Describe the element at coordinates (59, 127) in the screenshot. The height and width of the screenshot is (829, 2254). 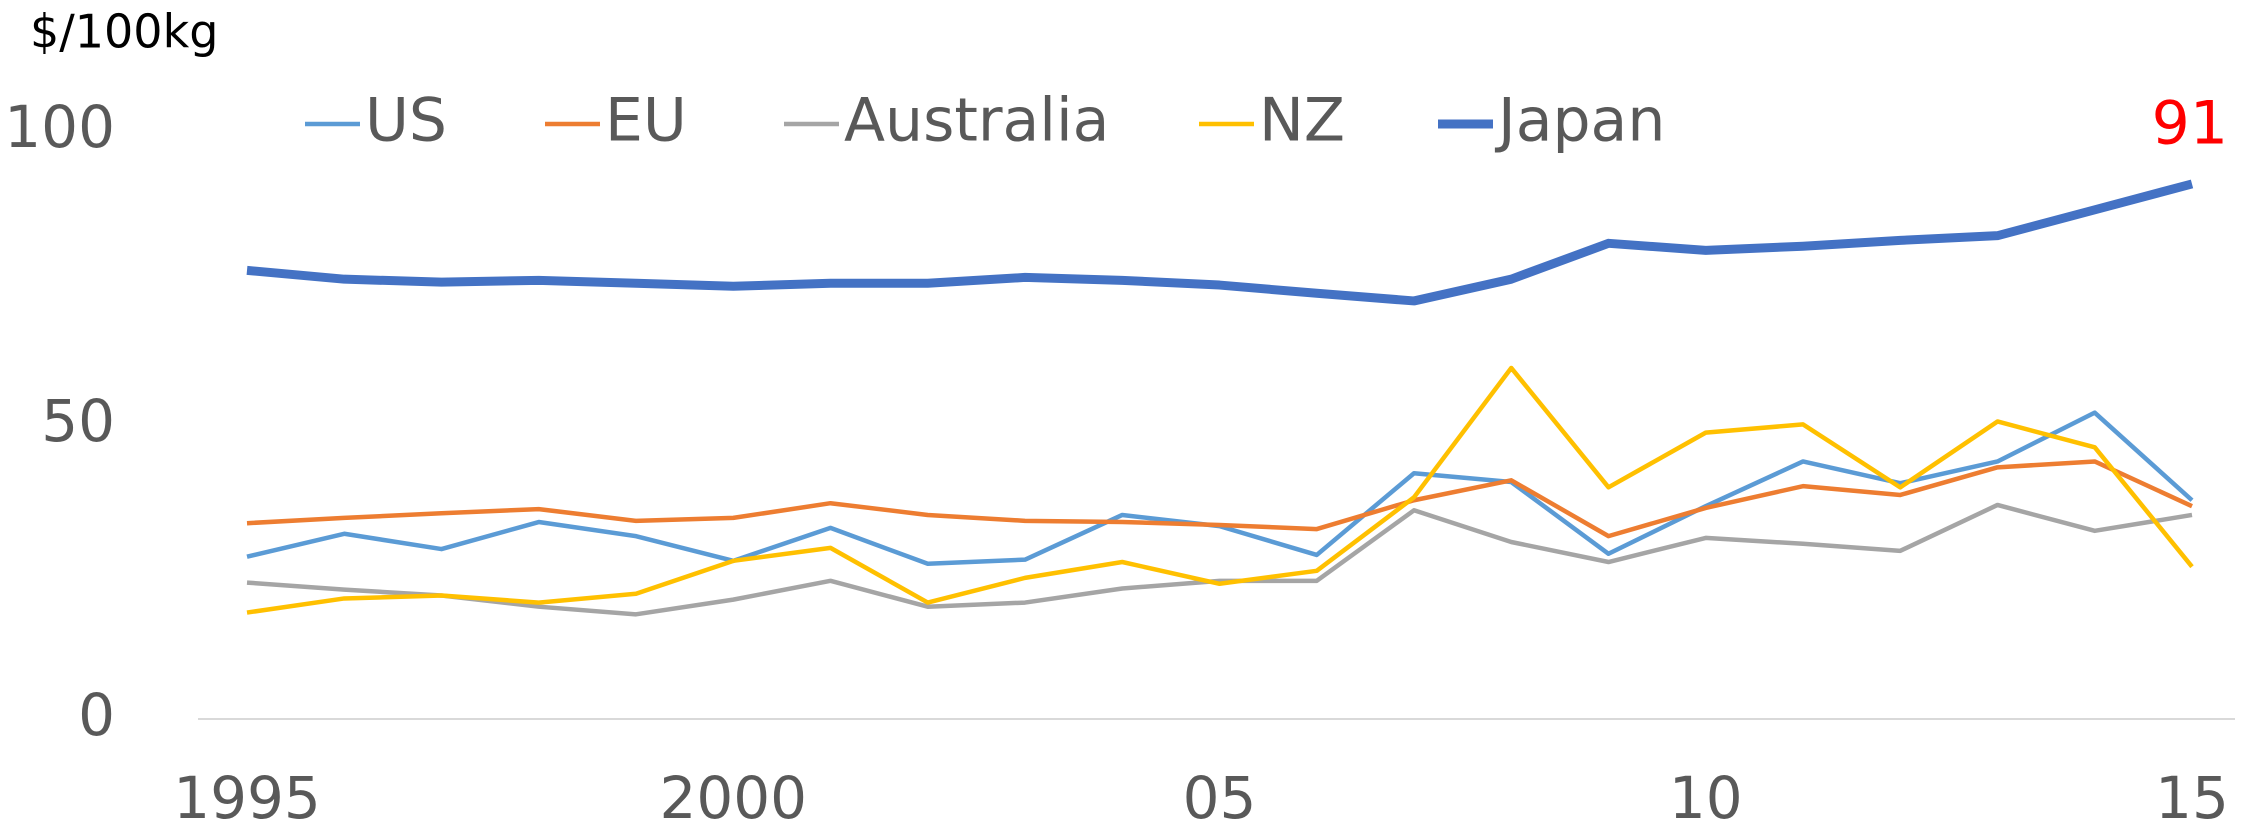
I see `y-tick-label: 100` at that location.